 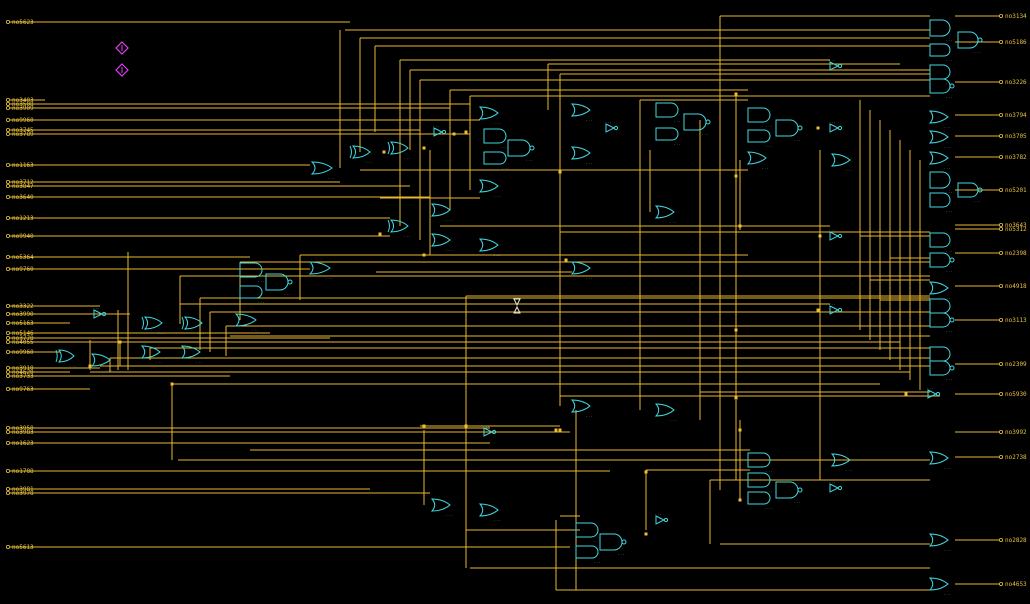 What do you see at coordinates (1013, 394) in the screenshot?
I see `output-port: no5930` at bounding box center [1013, 394].